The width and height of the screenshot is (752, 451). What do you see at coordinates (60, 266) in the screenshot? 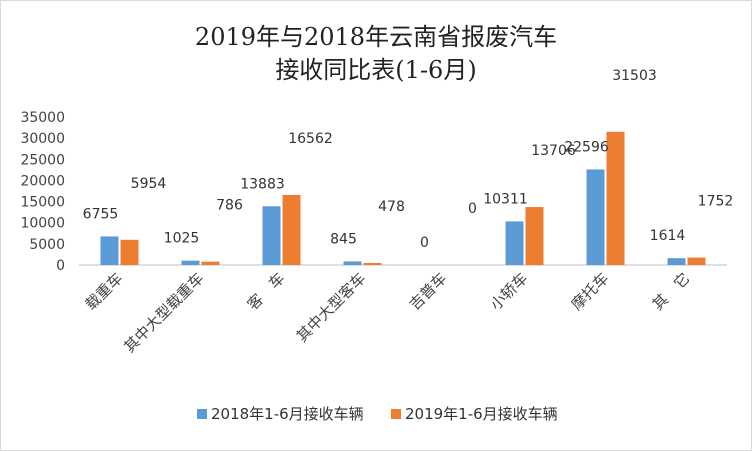
I see `y-tick-label: 0` at bounding box center [60, 266].